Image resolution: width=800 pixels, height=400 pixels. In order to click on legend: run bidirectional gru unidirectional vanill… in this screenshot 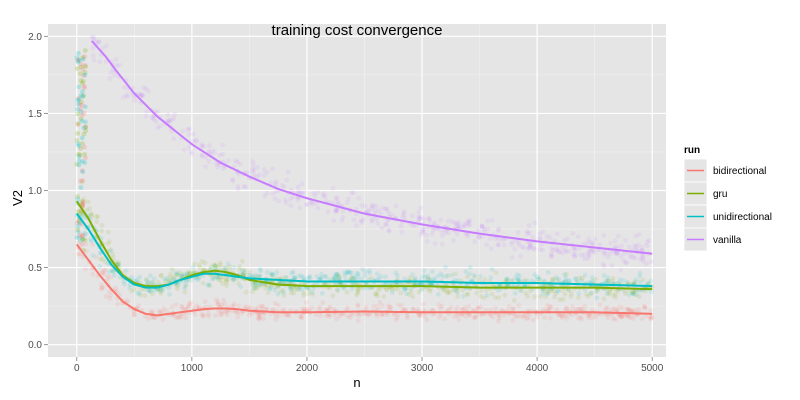, I will do `click(727, 198)`.